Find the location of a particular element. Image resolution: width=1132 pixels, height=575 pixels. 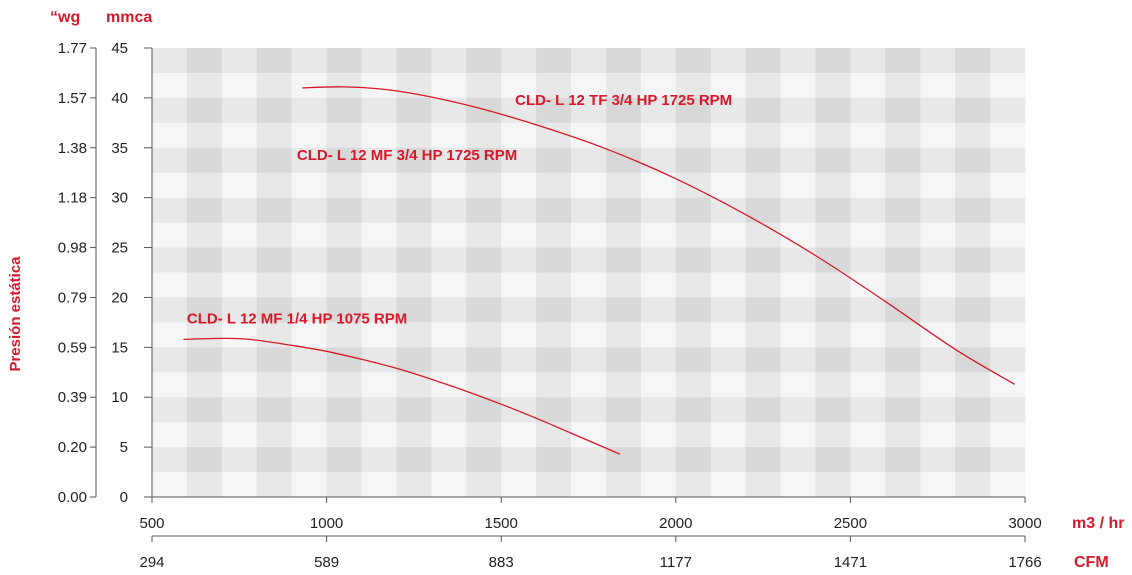

x-tick-label-secondary: 1471 is located at coordinates (850, 562).